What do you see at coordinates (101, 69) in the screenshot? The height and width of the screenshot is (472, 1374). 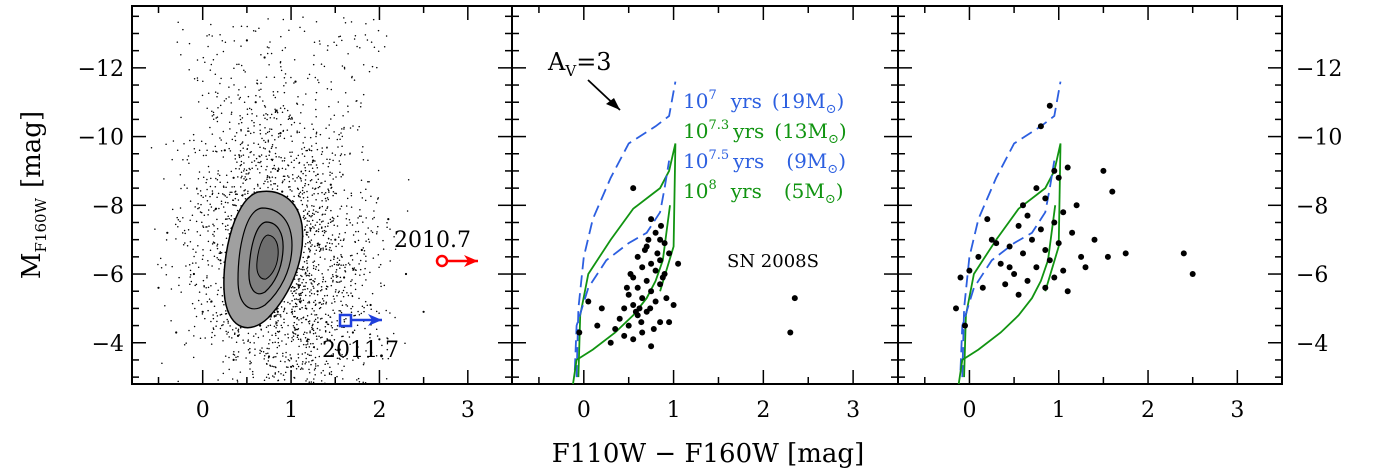 I see `y-tick-label: −12` at bounding box center [101, 69].